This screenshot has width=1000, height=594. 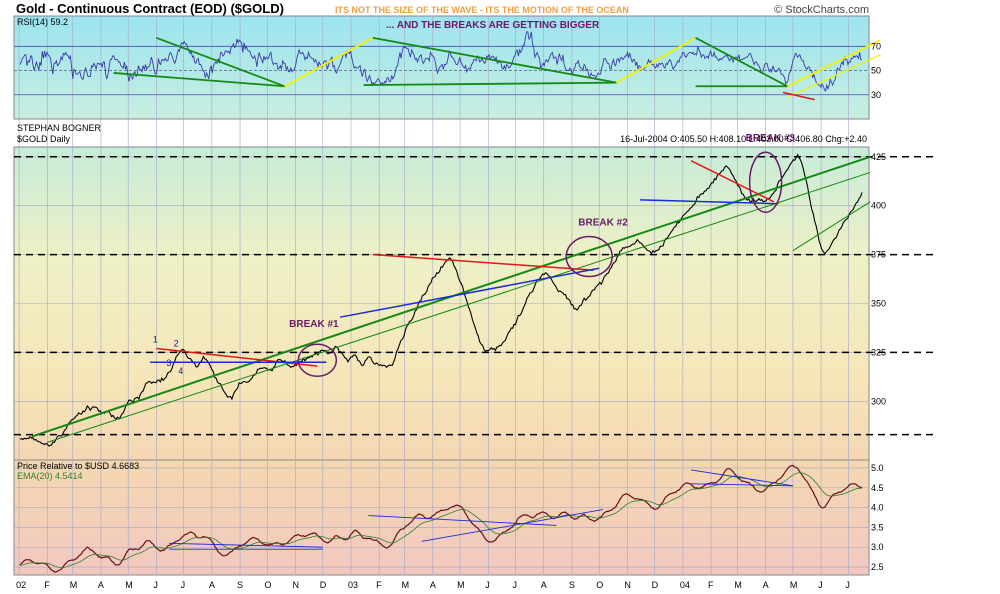 What do you see at coordinates (685, 585) in the screenshot?
I see `x-tick-label: 04` at bounding box center [685, 585].